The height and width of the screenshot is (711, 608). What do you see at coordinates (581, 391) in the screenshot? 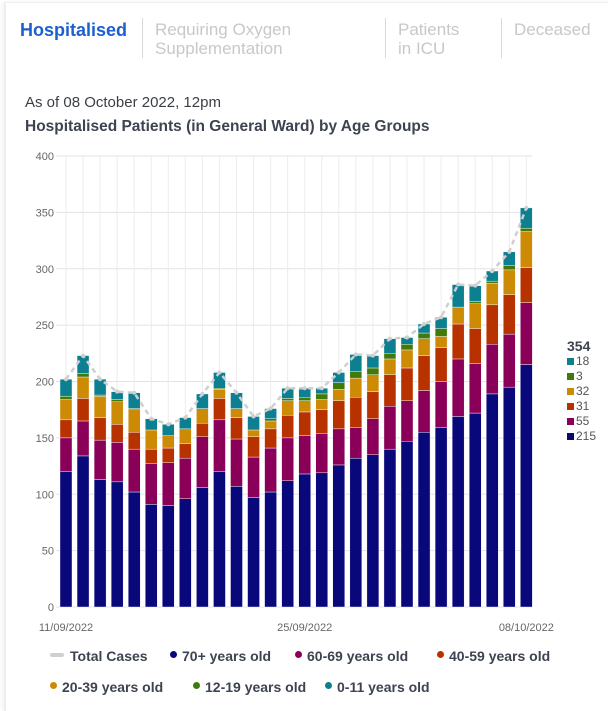
I see `hover-tooltip: 354 18 3 32 31 55 215` at bounding box center [581, 391].